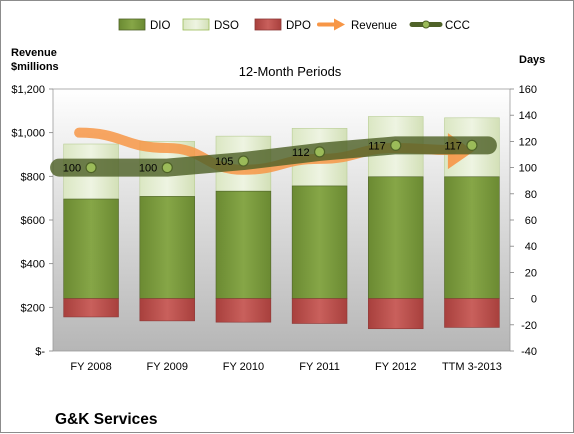 Image resolution: width=574 pixels, height=434 pixels. What do you see at coordinates (35, 67) in the screenshot?
I see `left-axis-title-line2: $millions` at bounding box center [35, 67].